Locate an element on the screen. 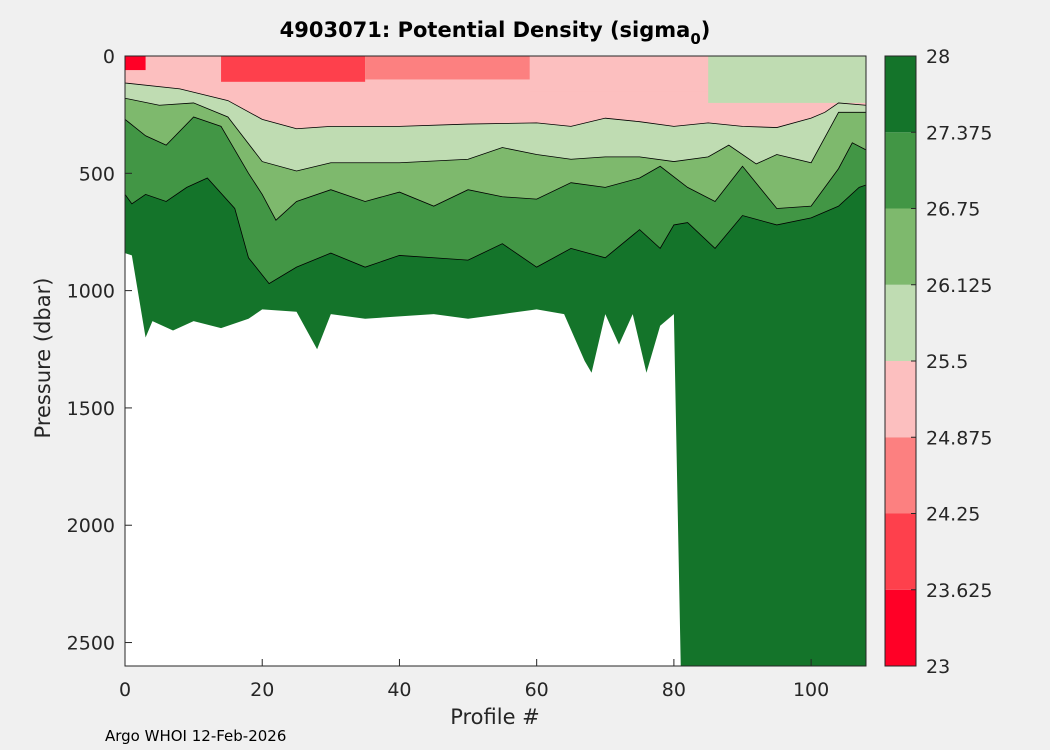 This screenshot has width=1050, height=750. y-tick-label: 0 is located at coordinates (109, 57).